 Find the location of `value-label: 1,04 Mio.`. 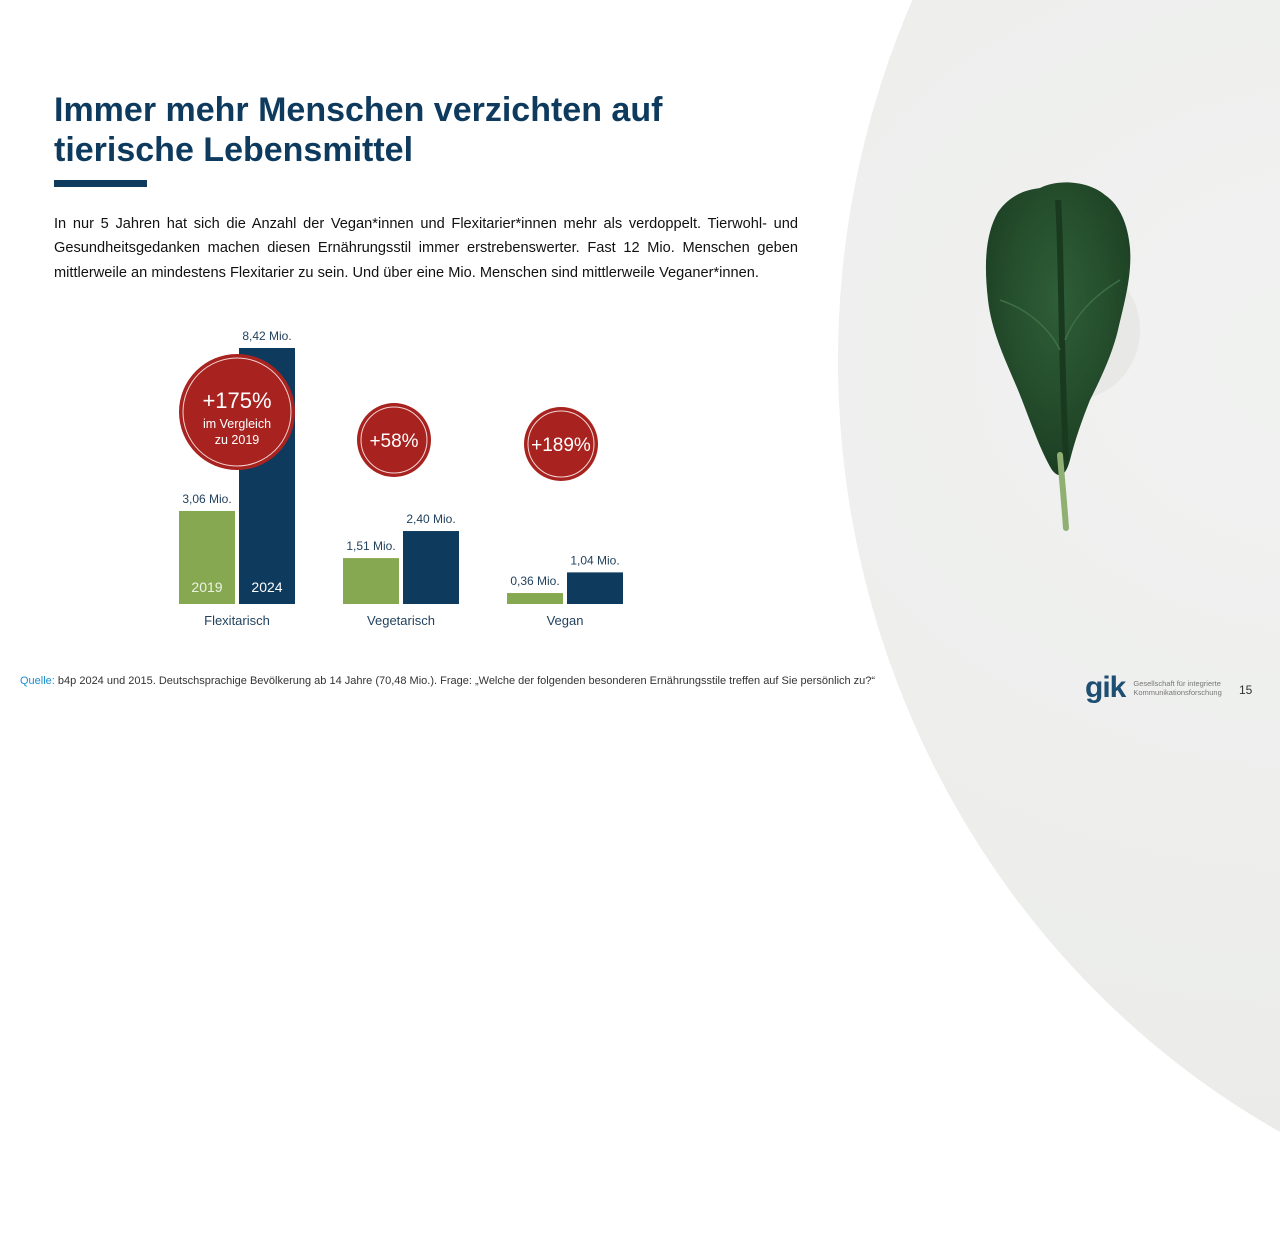

value-label: 1,04 Mio. is located at coordinates (594, 560).